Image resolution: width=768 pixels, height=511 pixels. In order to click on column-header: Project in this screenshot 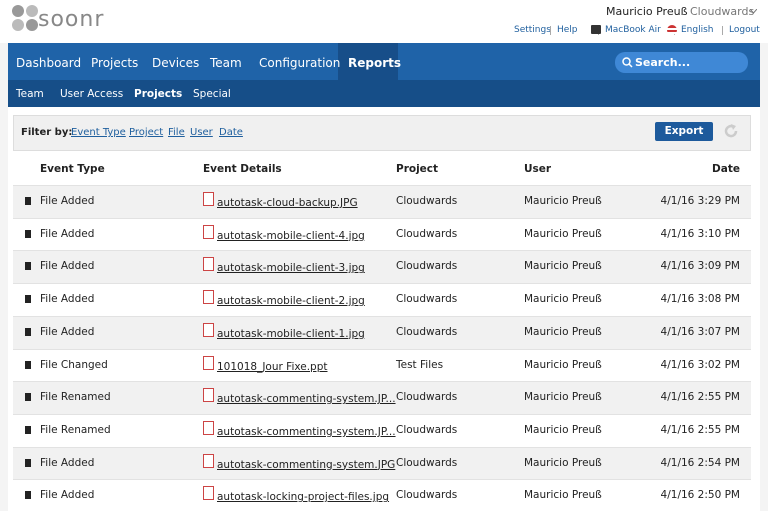, I will do `click(417, 169)`.